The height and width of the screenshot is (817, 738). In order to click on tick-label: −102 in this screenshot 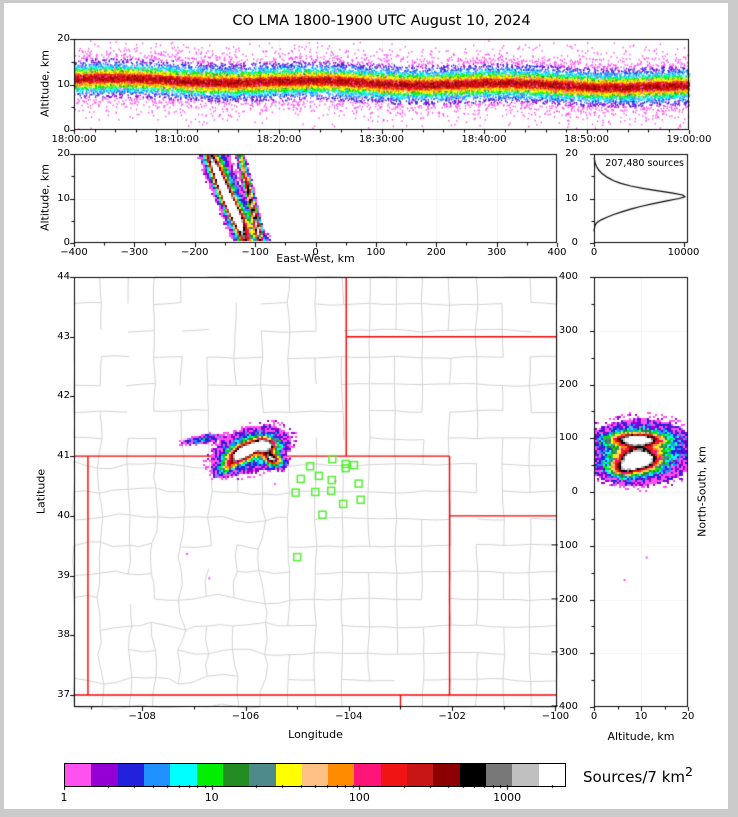, I will do `click(452, 716)`.